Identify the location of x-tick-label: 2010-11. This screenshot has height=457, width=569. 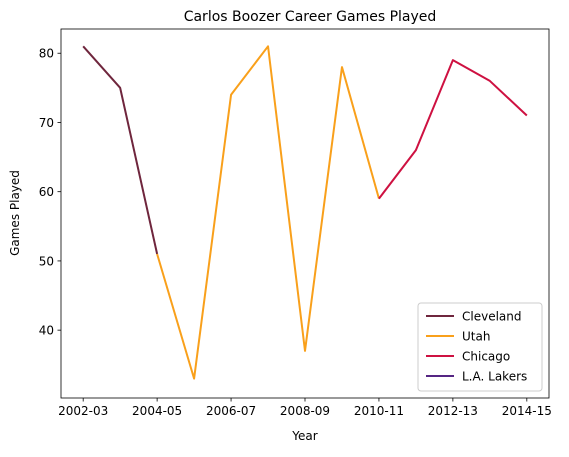
(379, 411).